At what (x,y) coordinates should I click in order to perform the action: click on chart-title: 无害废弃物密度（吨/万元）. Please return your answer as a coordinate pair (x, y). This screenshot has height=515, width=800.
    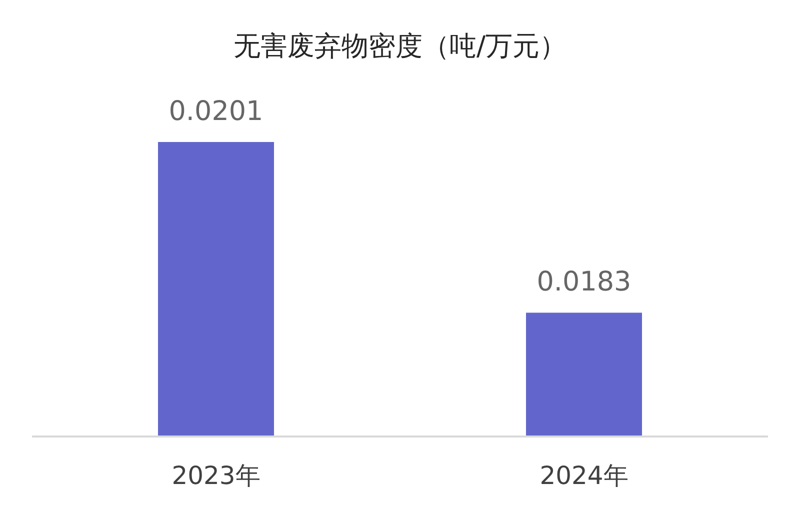
    Looking at the image, I should click on (400, 46).